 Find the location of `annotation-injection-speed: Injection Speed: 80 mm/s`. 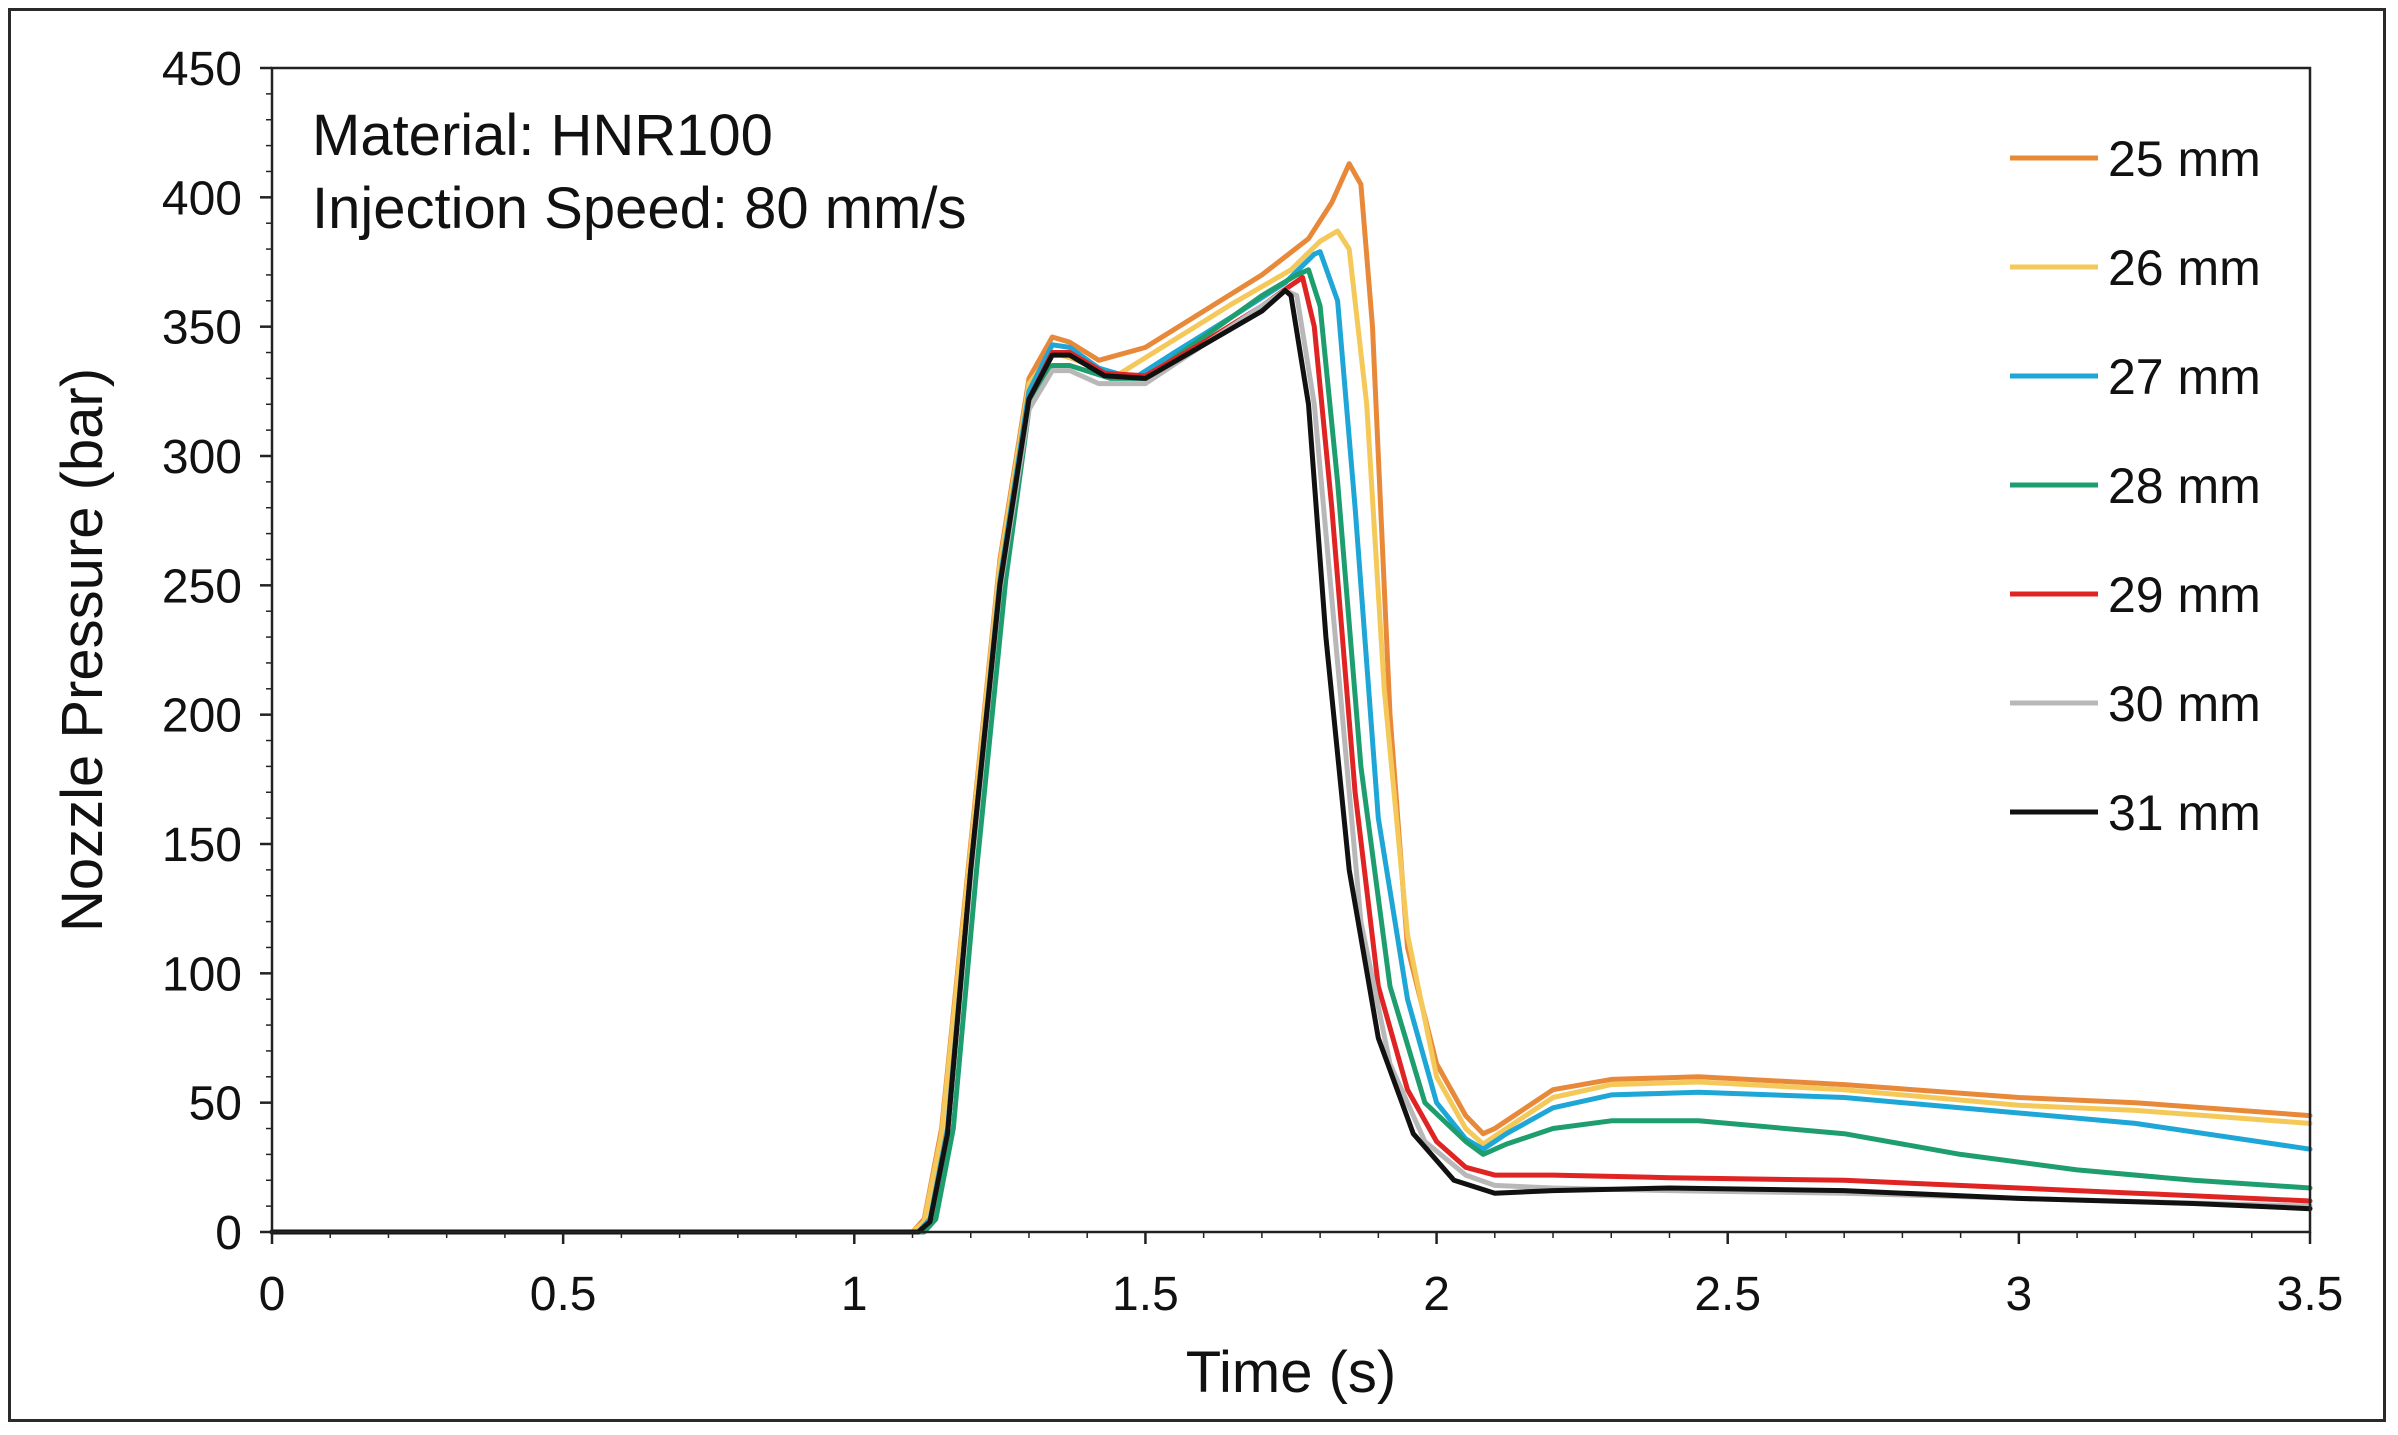

annotation-injection-speed: Injection Speed: 80 mm/s is located at coordinates (639, 208).